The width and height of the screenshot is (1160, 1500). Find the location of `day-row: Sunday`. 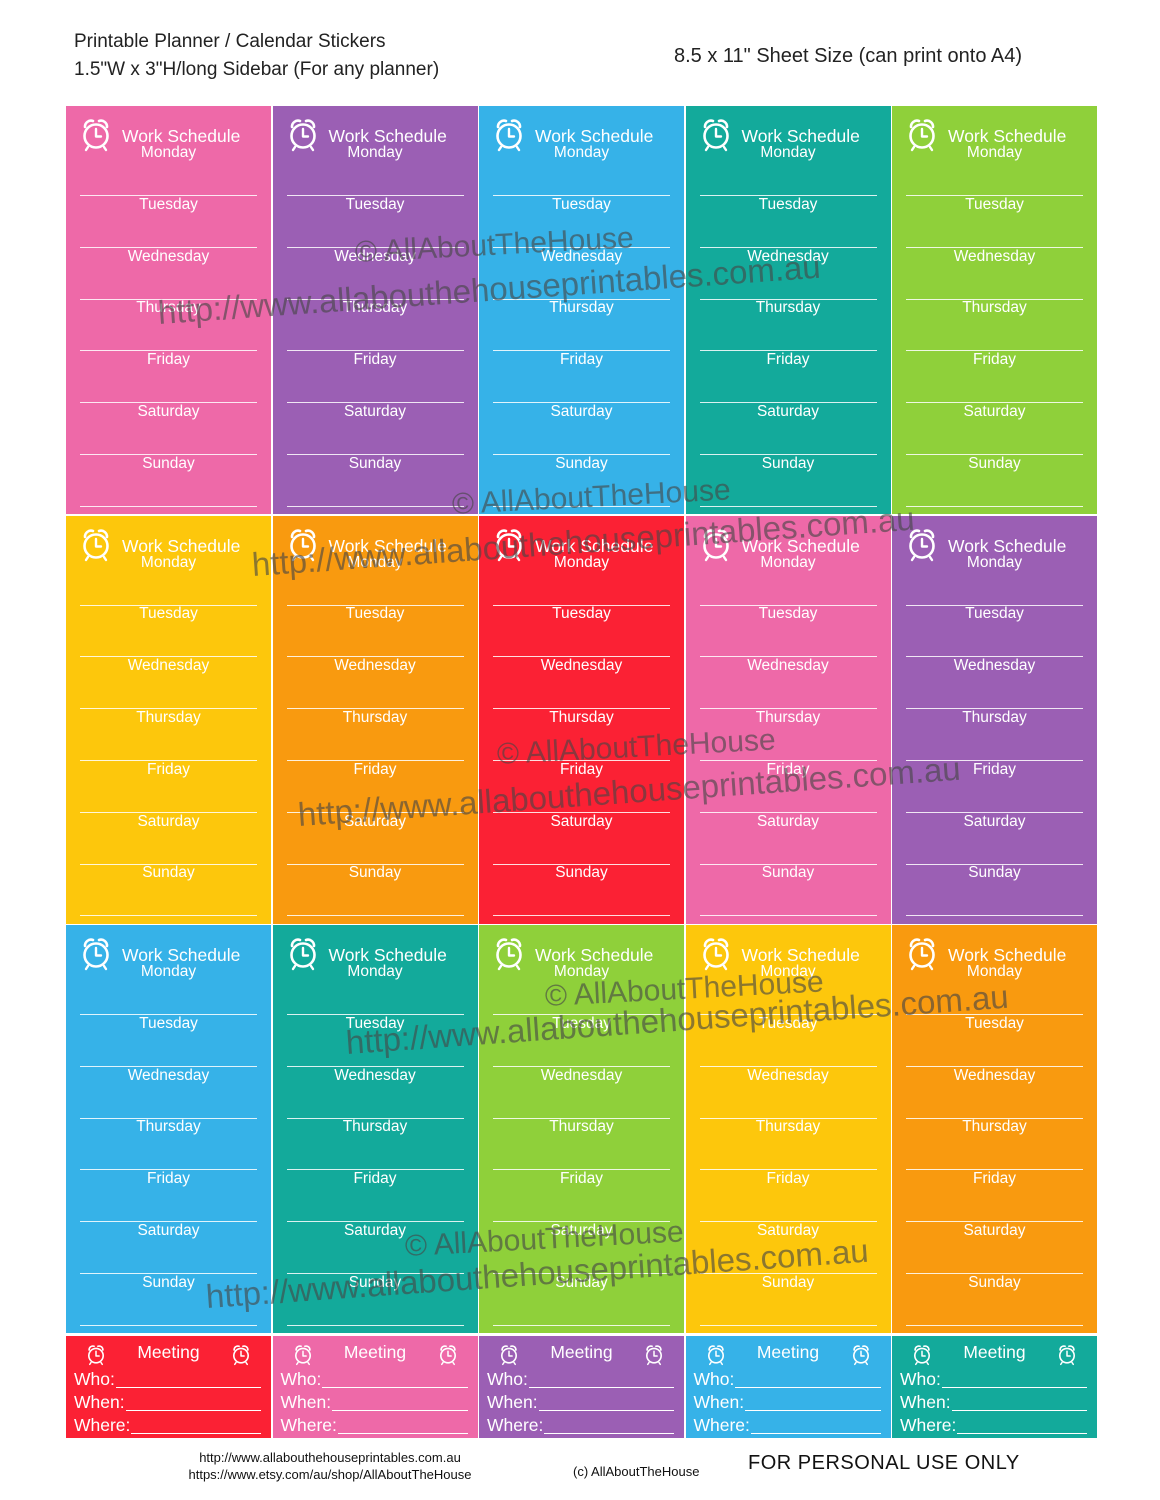

day-row: Sunday is located at coordinates (994, 1300).